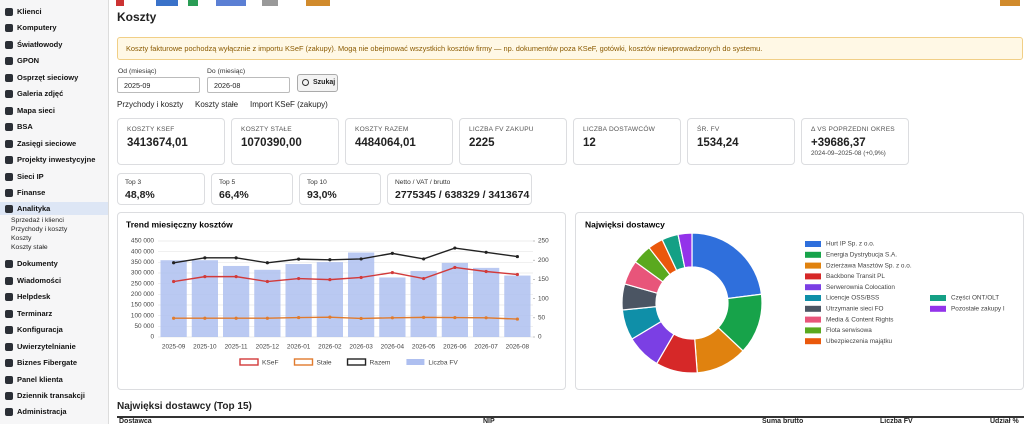 The width and height of the screenshot is (1024, 425). Describe the element at coordinates (47, 363) in the screenshot. I see `menu-item: Biznes Fibergate` at that location.